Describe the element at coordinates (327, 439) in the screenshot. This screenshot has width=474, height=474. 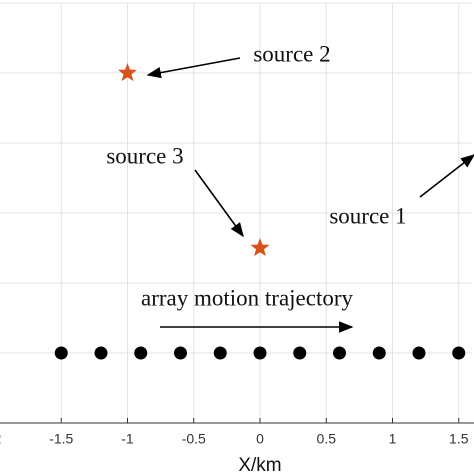
I see `x-tick-label: 0.5` at that location.